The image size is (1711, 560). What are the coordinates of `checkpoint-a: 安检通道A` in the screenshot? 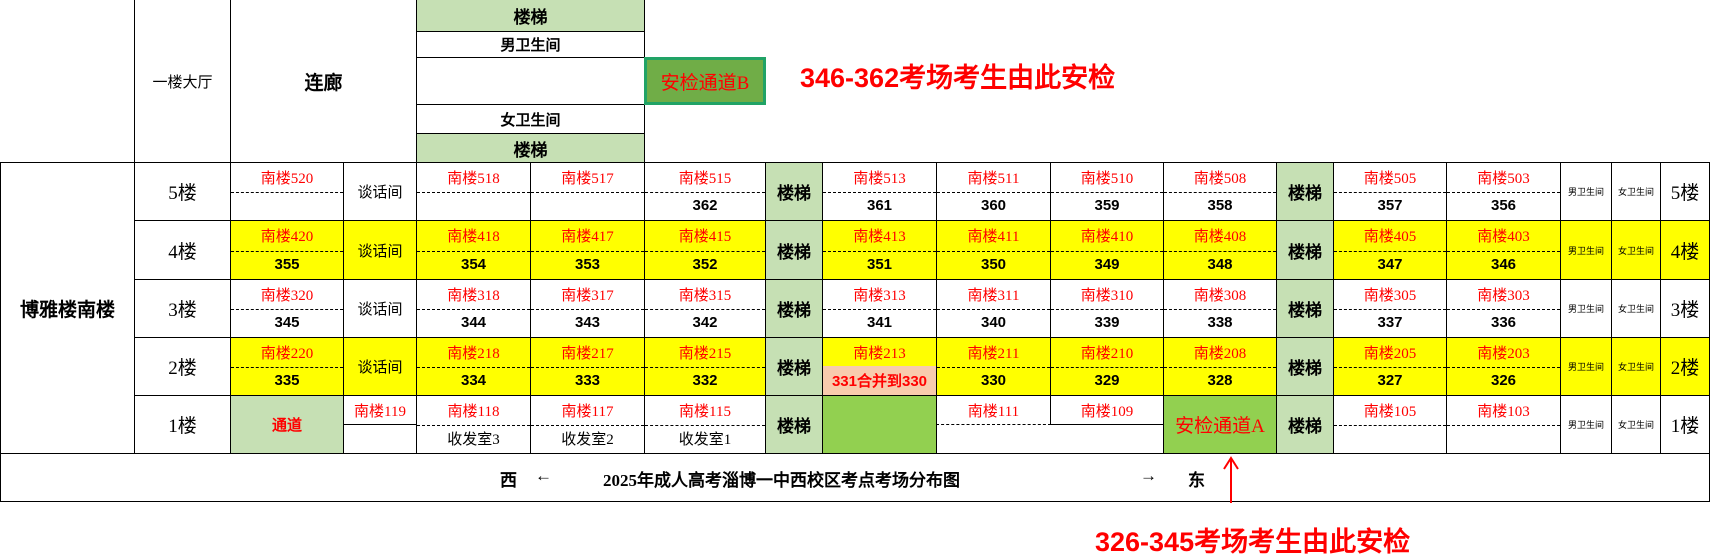 It's located at (1220, 424).